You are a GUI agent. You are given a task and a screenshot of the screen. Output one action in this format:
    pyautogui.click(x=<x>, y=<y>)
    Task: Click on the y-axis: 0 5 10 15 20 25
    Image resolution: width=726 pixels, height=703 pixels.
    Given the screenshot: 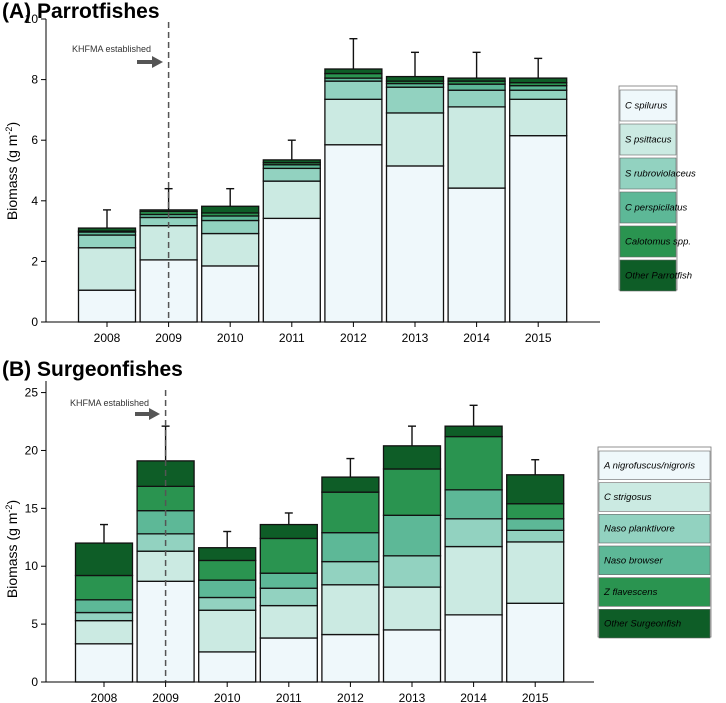 What is the action you would take?
    pyautogui.click(x=36, y=535)
    